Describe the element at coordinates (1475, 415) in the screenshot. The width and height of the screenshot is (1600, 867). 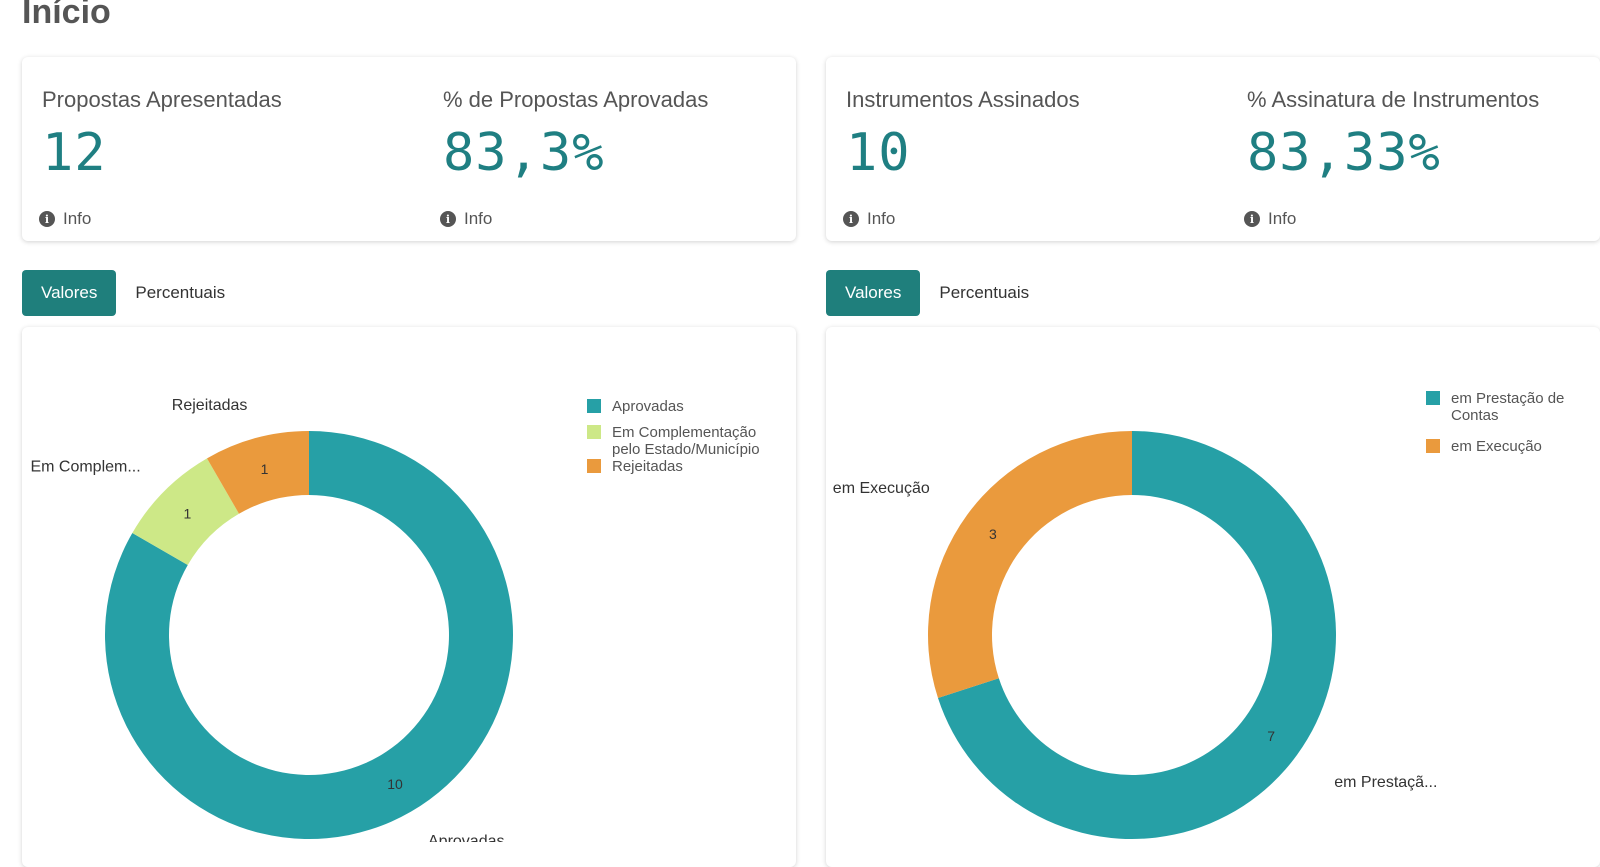
I see `legend-label: Contas` at that location.